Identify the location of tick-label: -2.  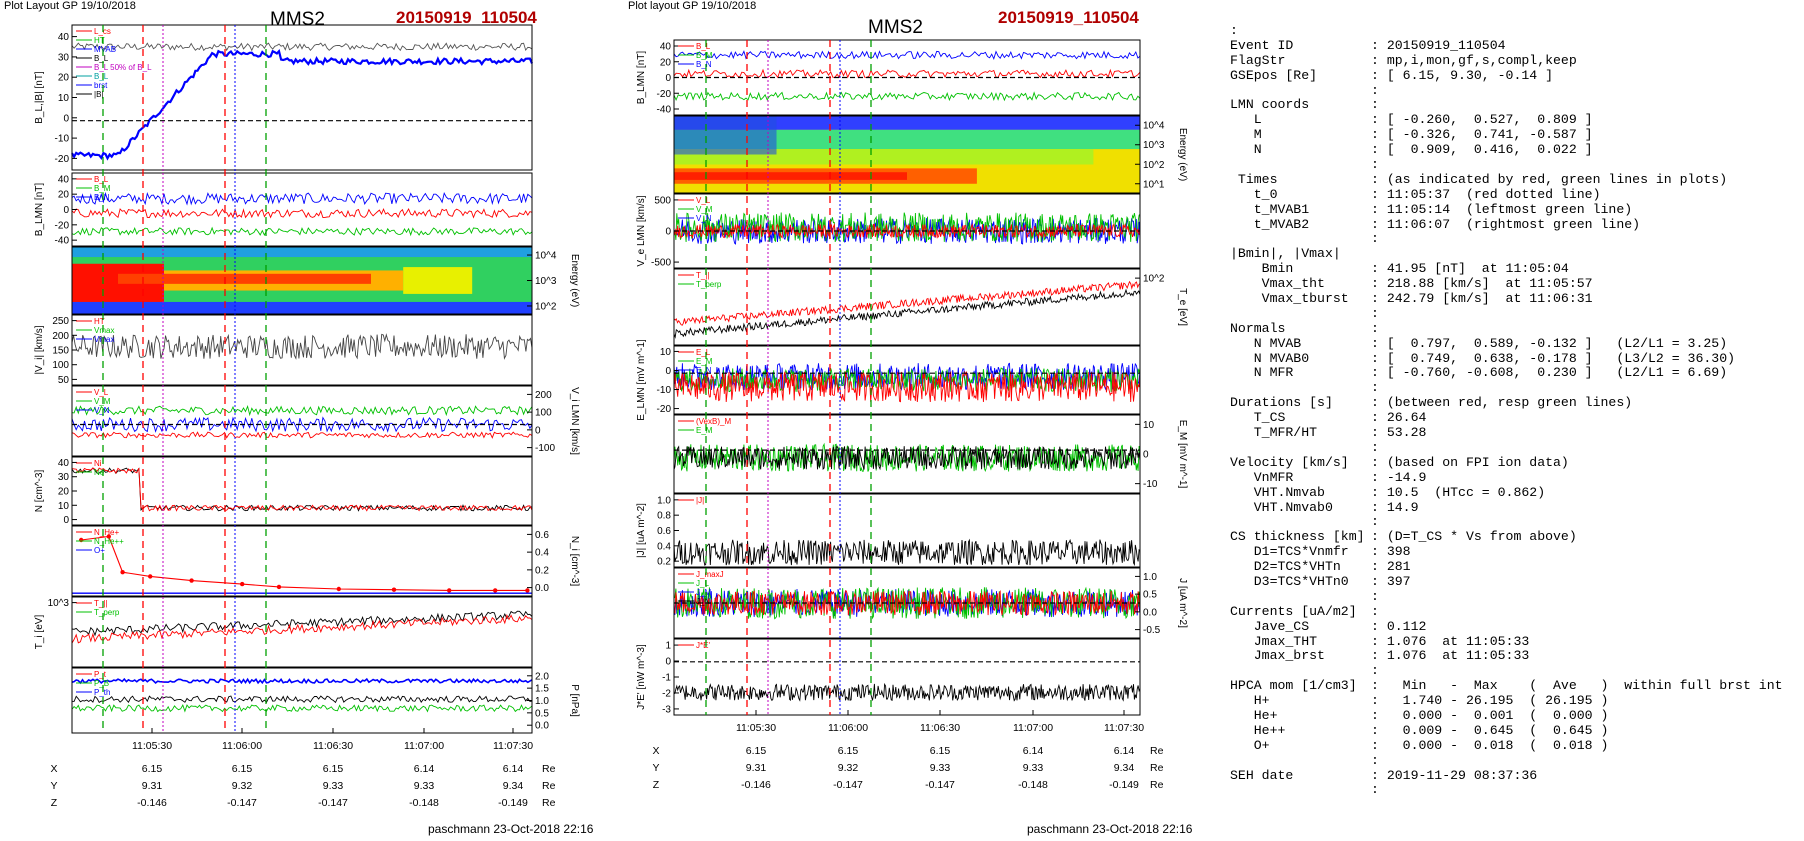
(666, 693).